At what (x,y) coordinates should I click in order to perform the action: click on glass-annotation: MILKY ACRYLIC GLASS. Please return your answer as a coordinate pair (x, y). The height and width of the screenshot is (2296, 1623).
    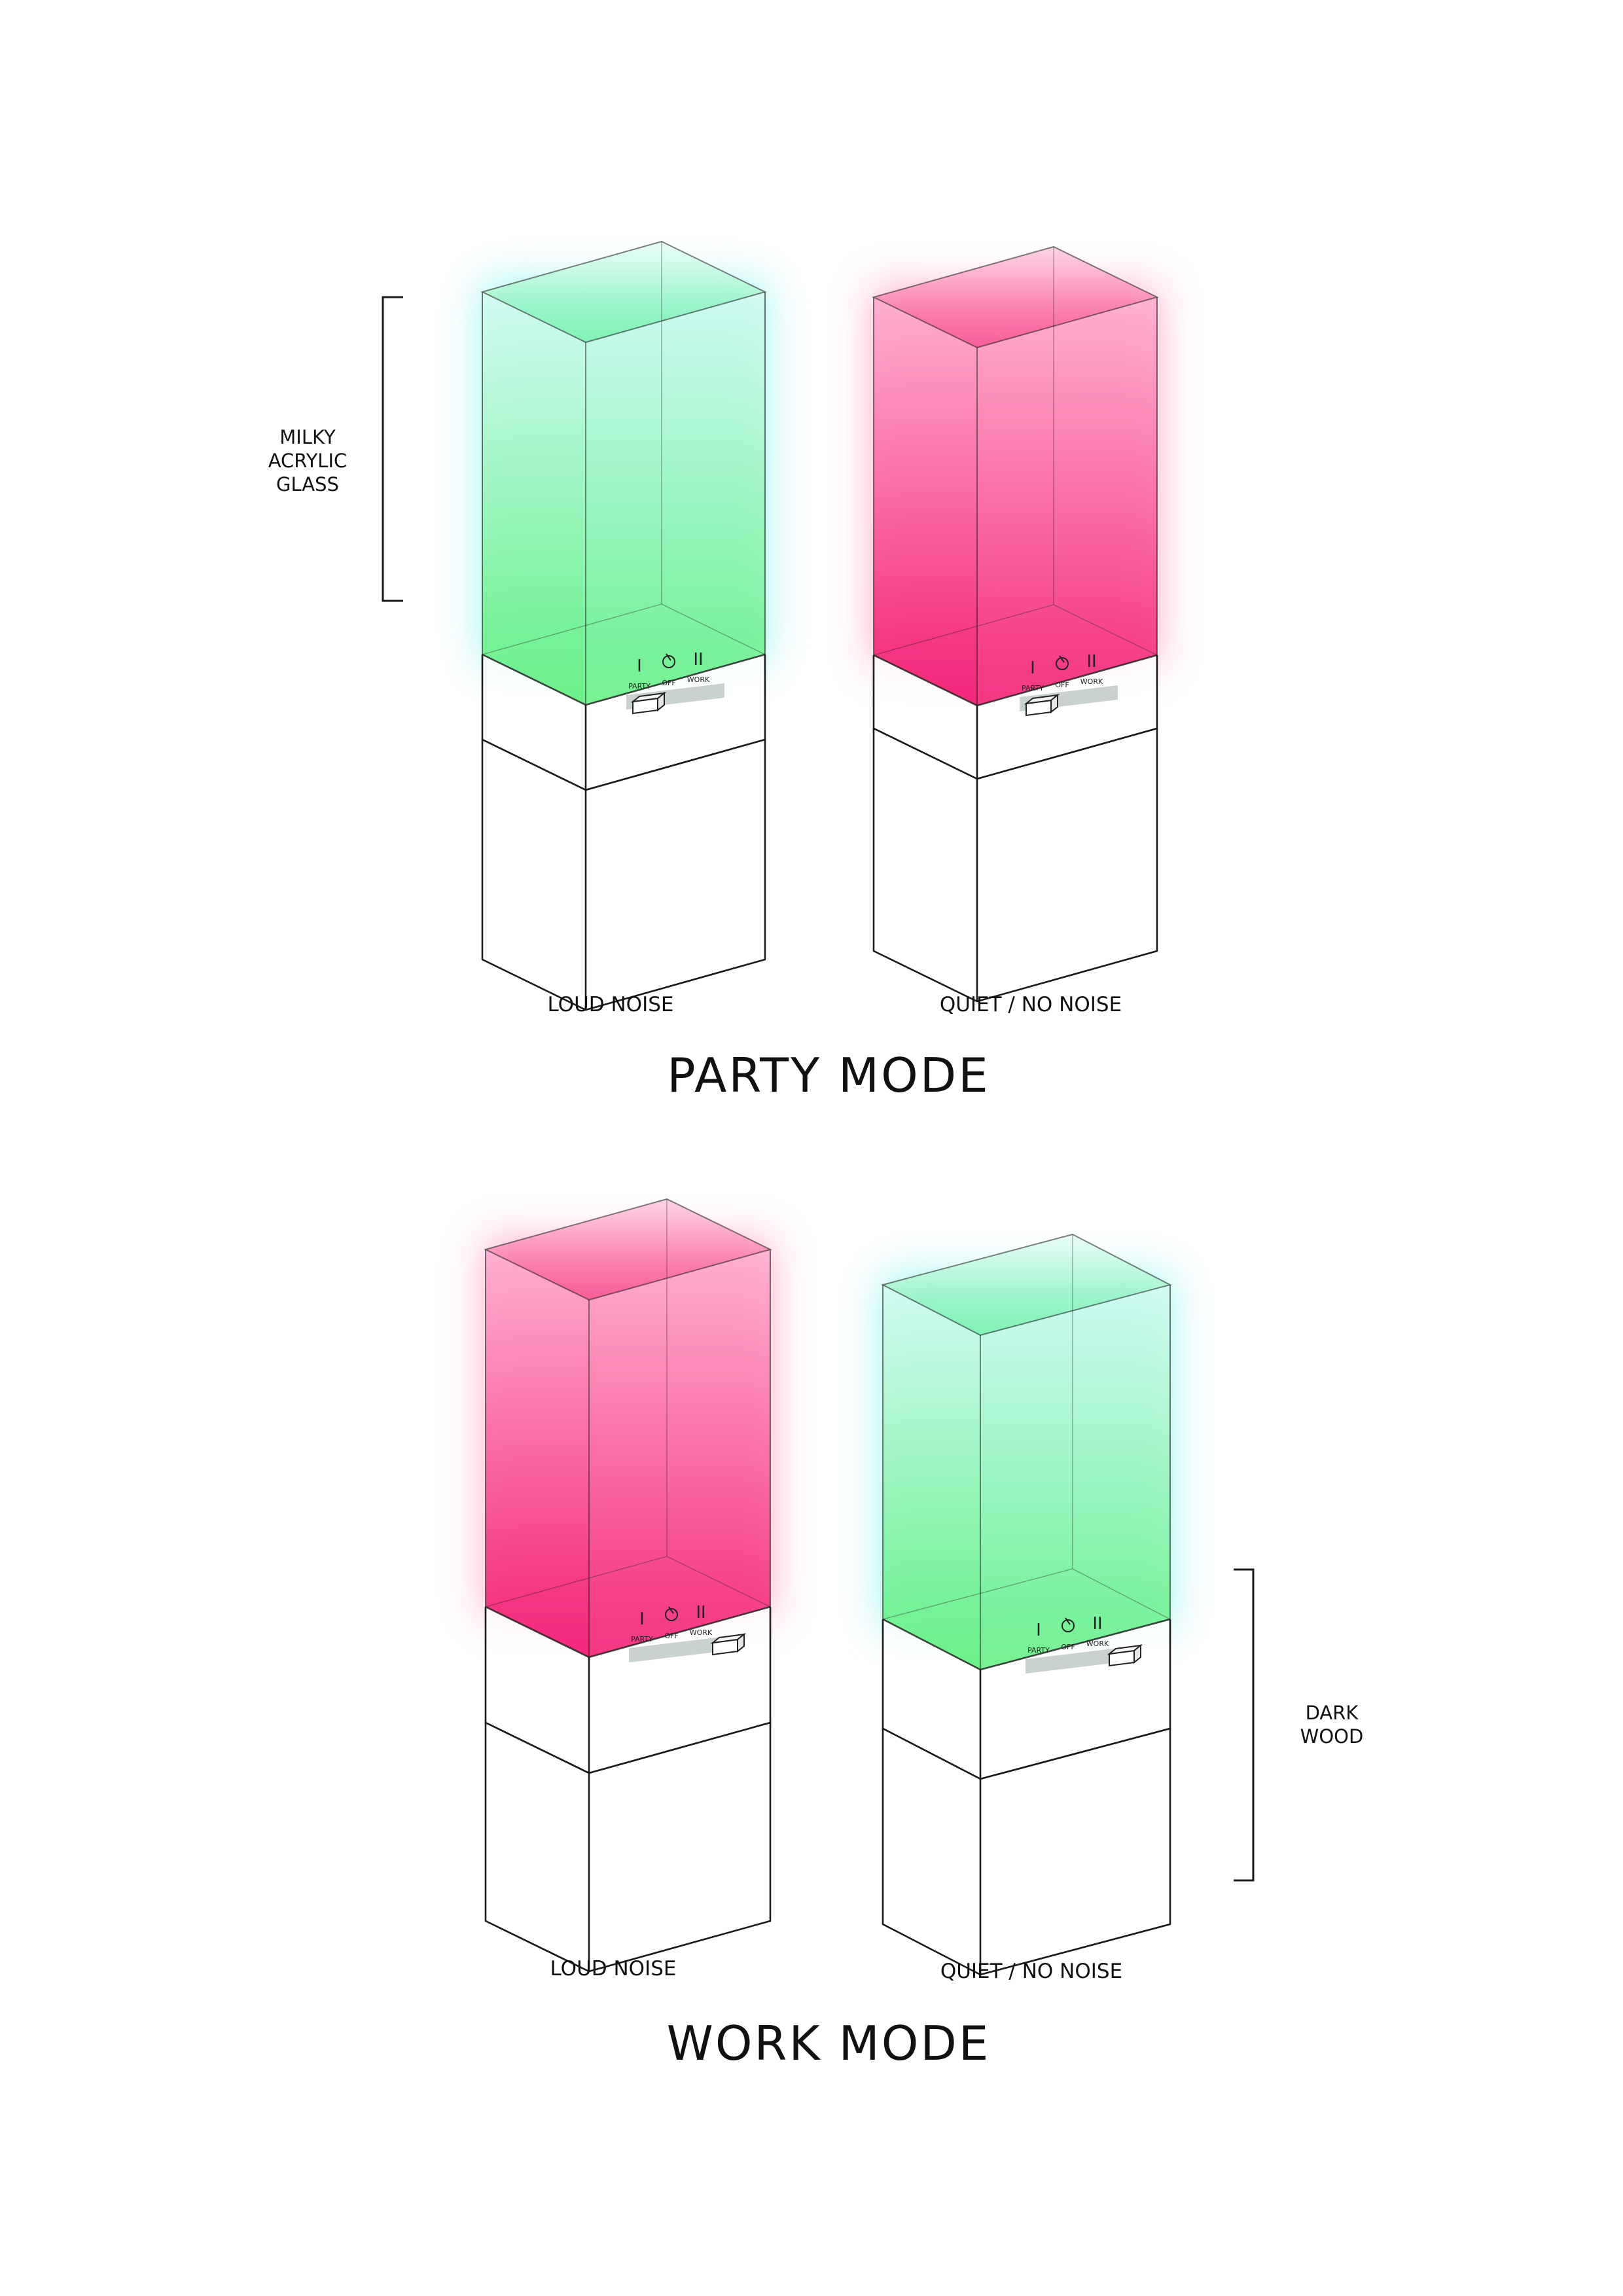
    Looking at the image, I should click on (335, 449).